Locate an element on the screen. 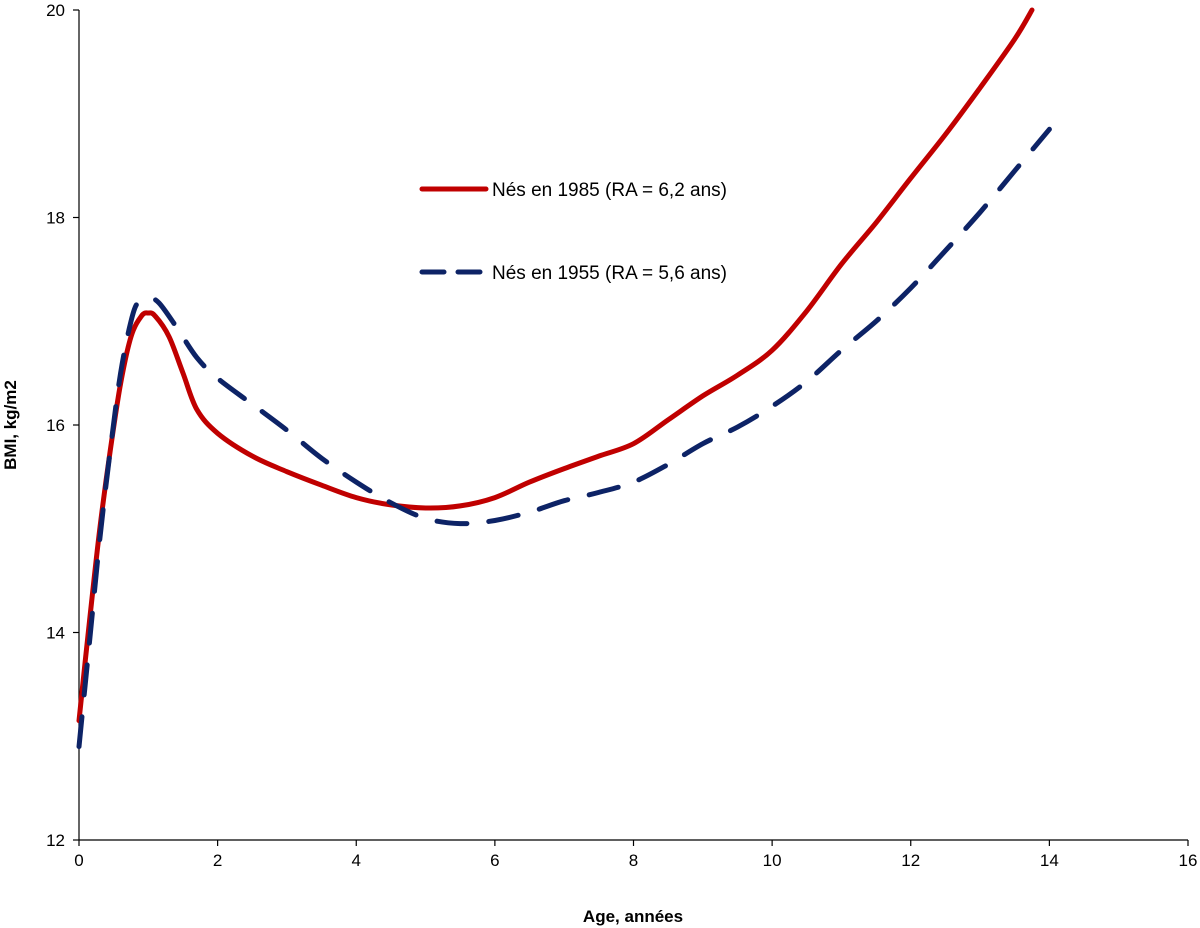  y-tick-label: 14 is located at coordinates (55, 633).